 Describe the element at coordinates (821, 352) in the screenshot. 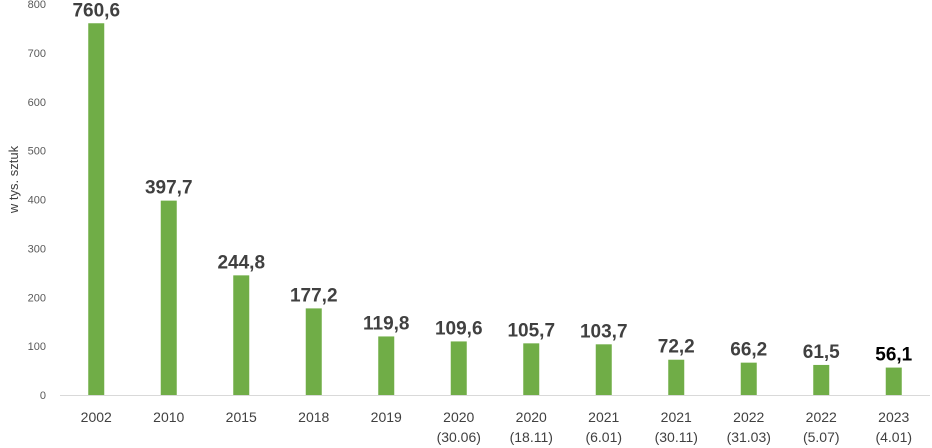

I see `data-label: 61,5` at that location.